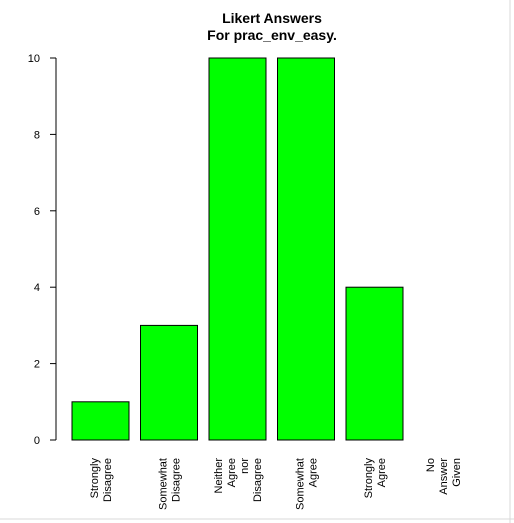 The height and width of the screenshot is (523, 514). I want to click on y-axis: 0 2 4 6 8 10, so click(42, 250).